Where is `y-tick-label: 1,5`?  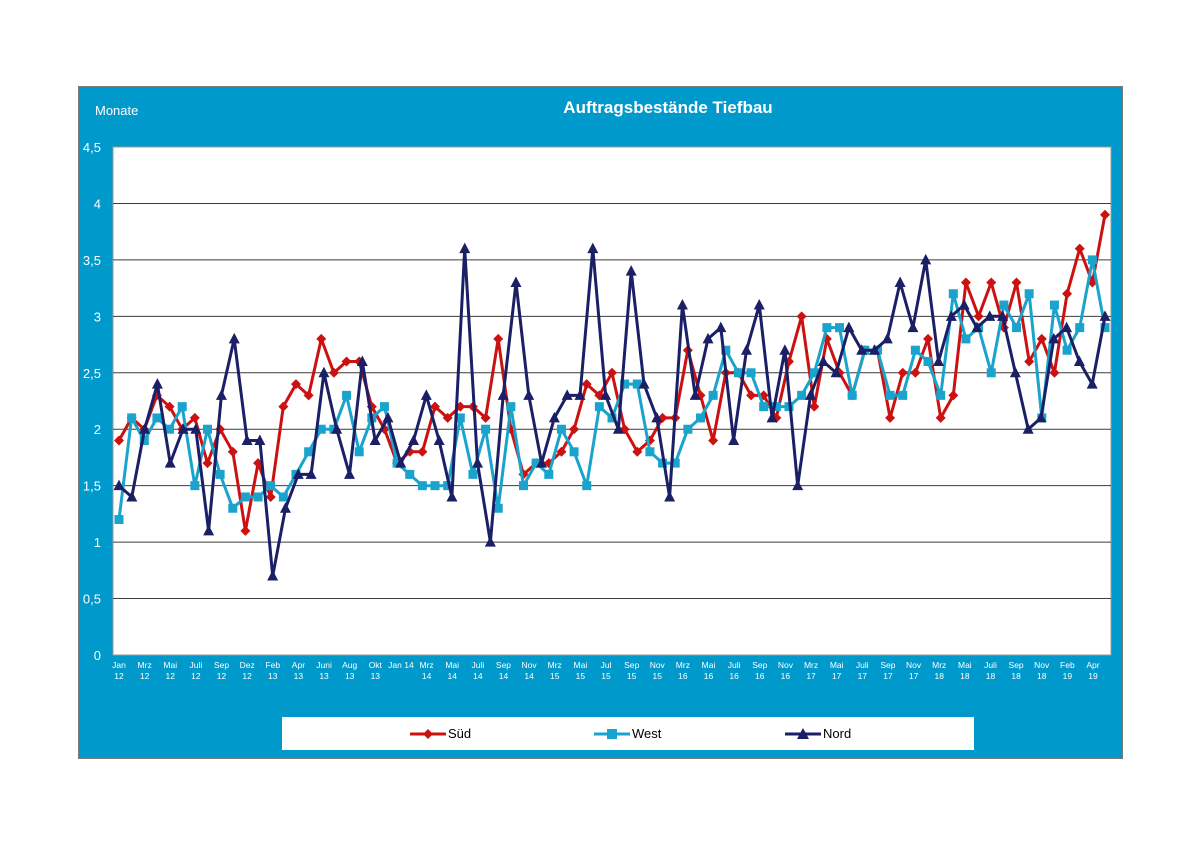
y-tick-label: 1,5 is located at coordinates (92, 486).